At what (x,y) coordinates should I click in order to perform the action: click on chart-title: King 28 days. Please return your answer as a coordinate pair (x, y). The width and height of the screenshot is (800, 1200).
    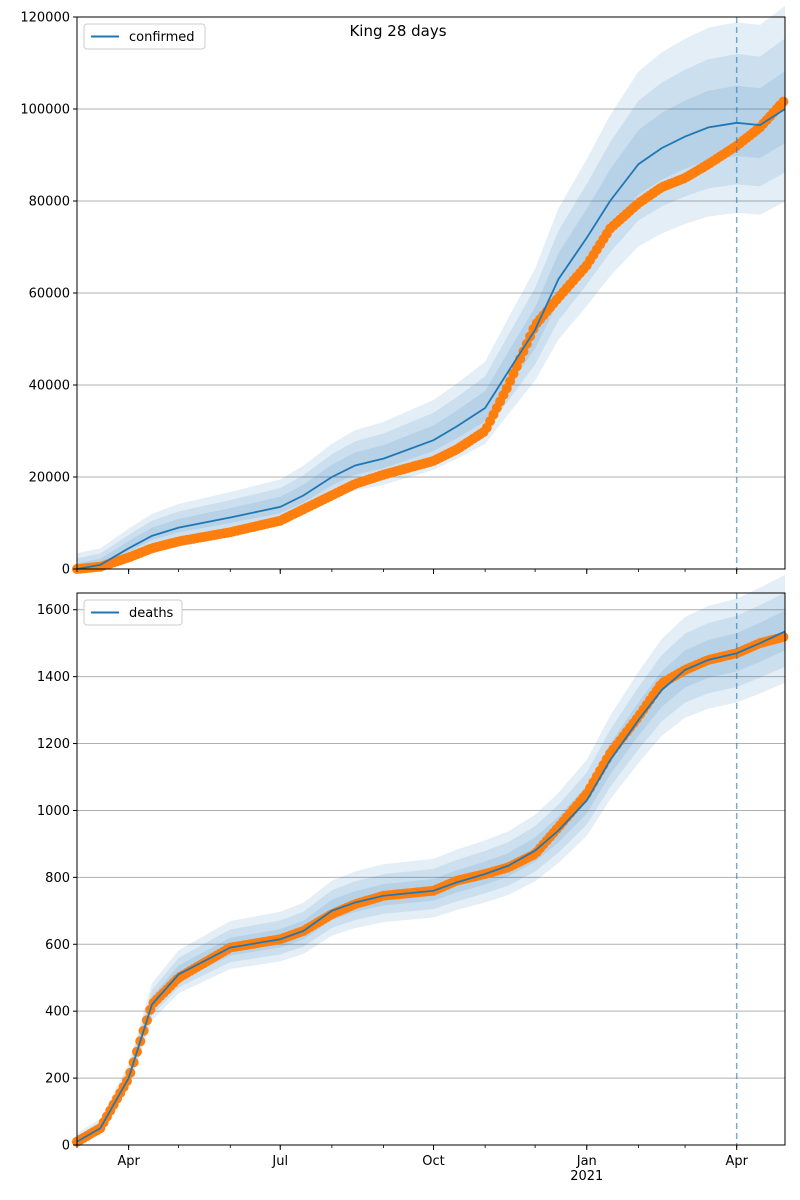
    Looking at the image, I should click on (397, 31).